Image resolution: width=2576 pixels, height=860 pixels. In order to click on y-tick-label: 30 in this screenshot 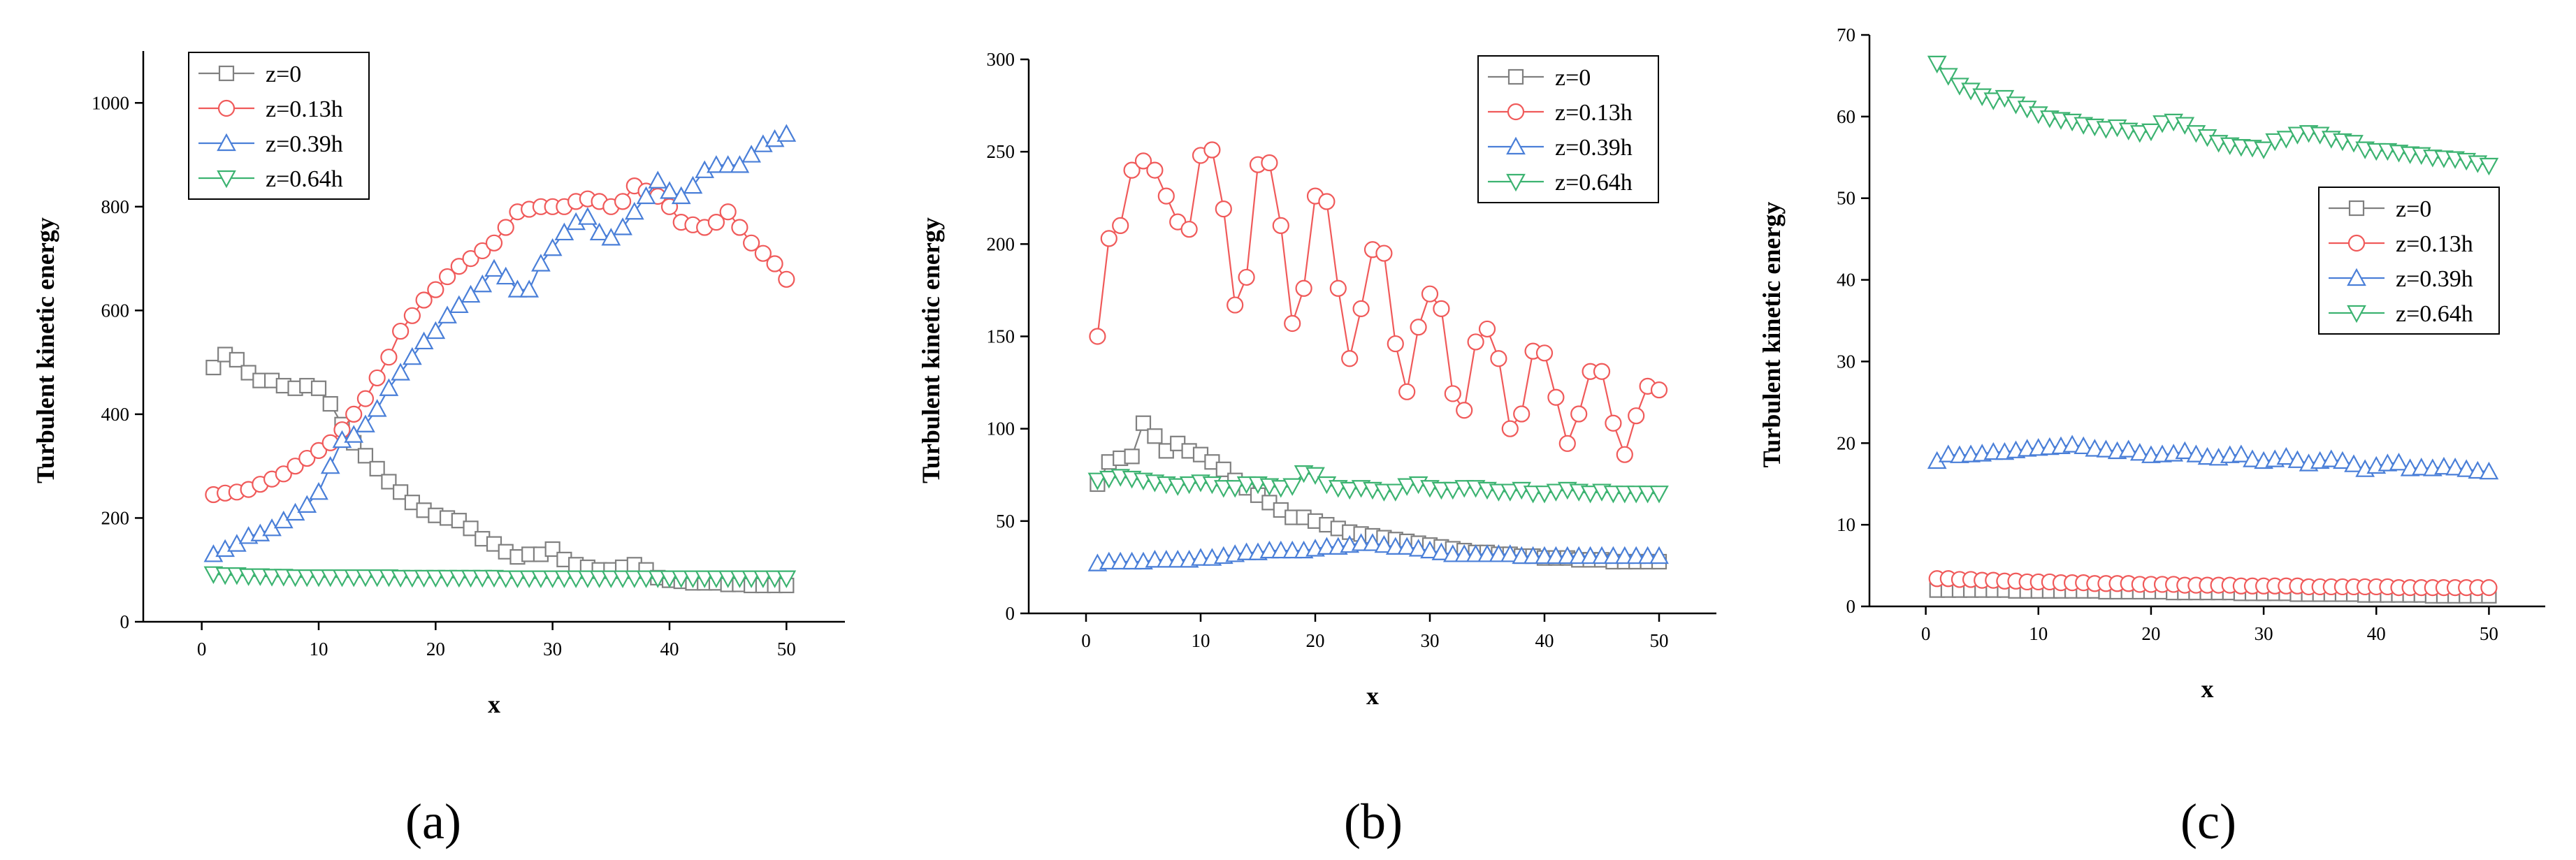, I will do `click(1846, 361)`.